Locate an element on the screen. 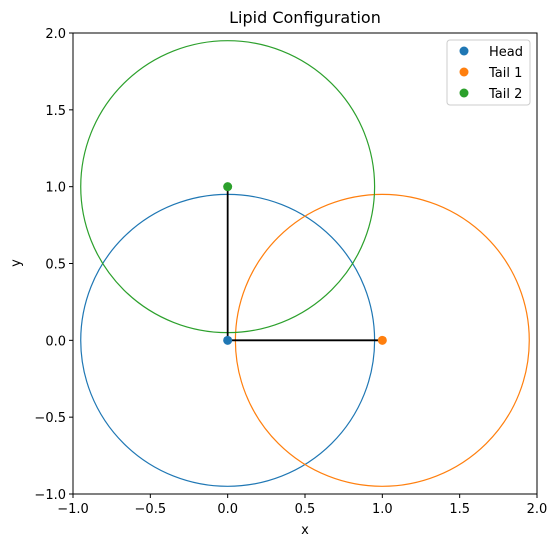  y-tick-label-3: 0.5 is located at coordinates (55, 265).